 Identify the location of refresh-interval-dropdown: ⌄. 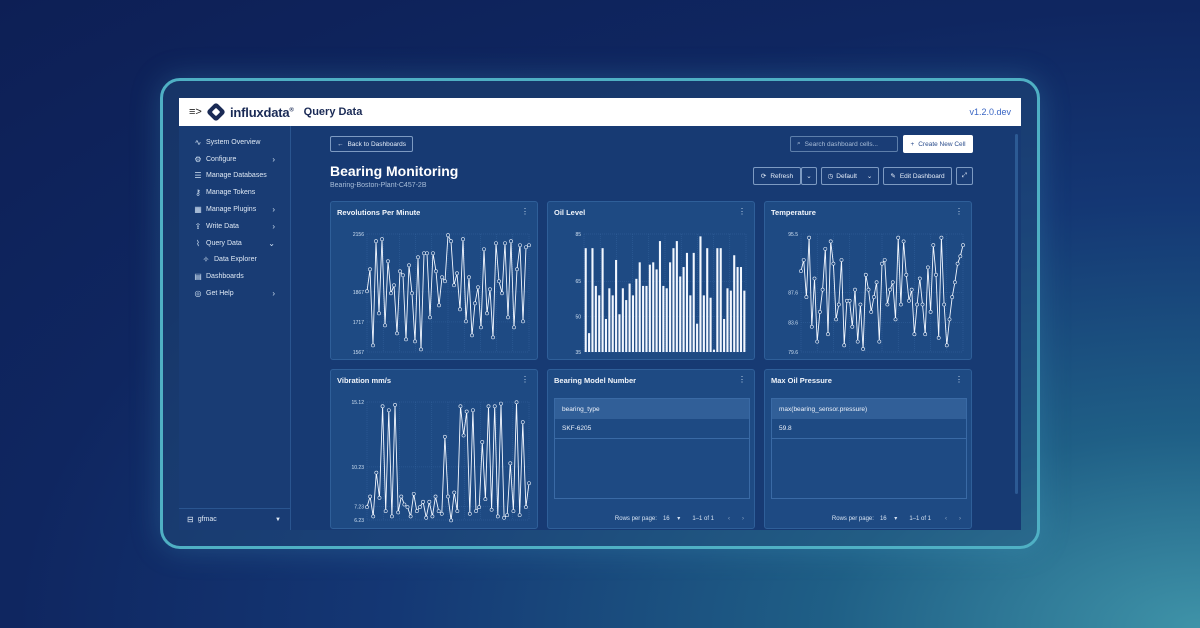
(809, 176).